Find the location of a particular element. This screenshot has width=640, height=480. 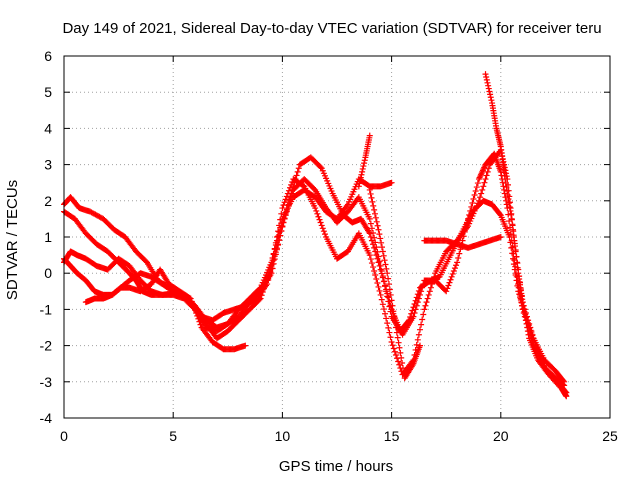

y-tick-label: 6 is located at coordinates (48, 56).